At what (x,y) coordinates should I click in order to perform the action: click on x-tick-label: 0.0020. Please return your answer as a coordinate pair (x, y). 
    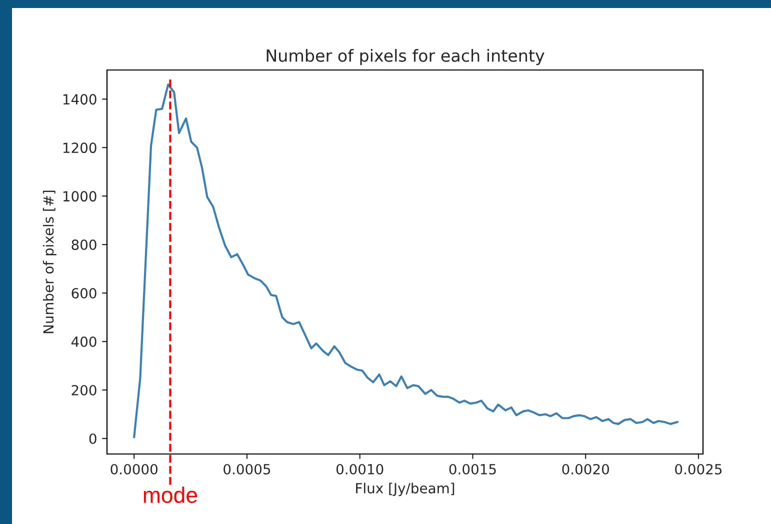
    Looking at the image, I should click on (585, 469).